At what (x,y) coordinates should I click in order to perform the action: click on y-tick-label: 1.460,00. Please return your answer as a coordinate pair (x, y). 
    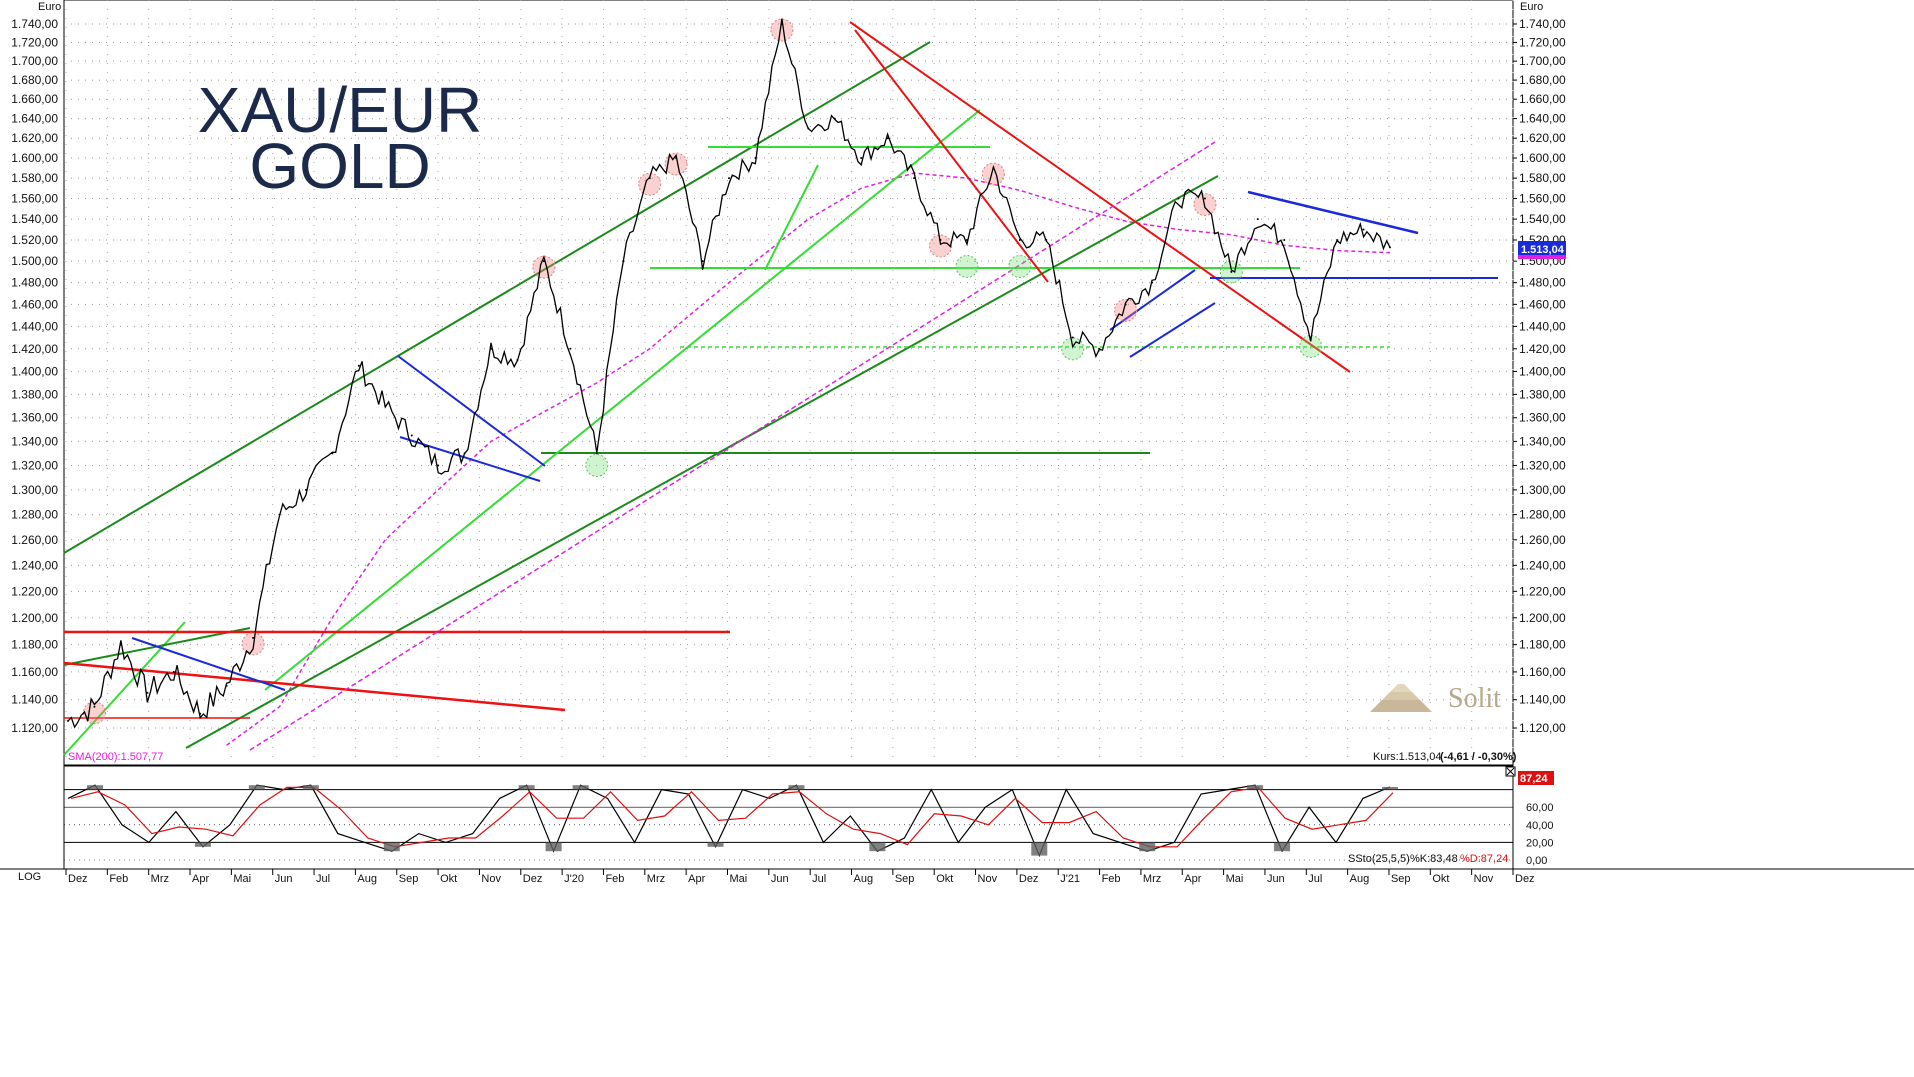
    Looking at the image, I should click on (34, 304).